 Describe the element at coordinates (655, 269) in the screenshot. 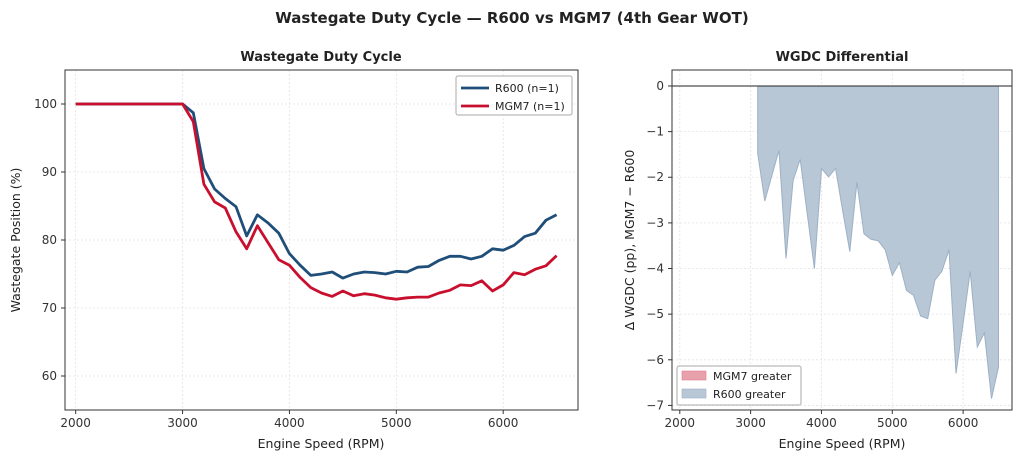

I see `y-tick-label: −4` at that location.